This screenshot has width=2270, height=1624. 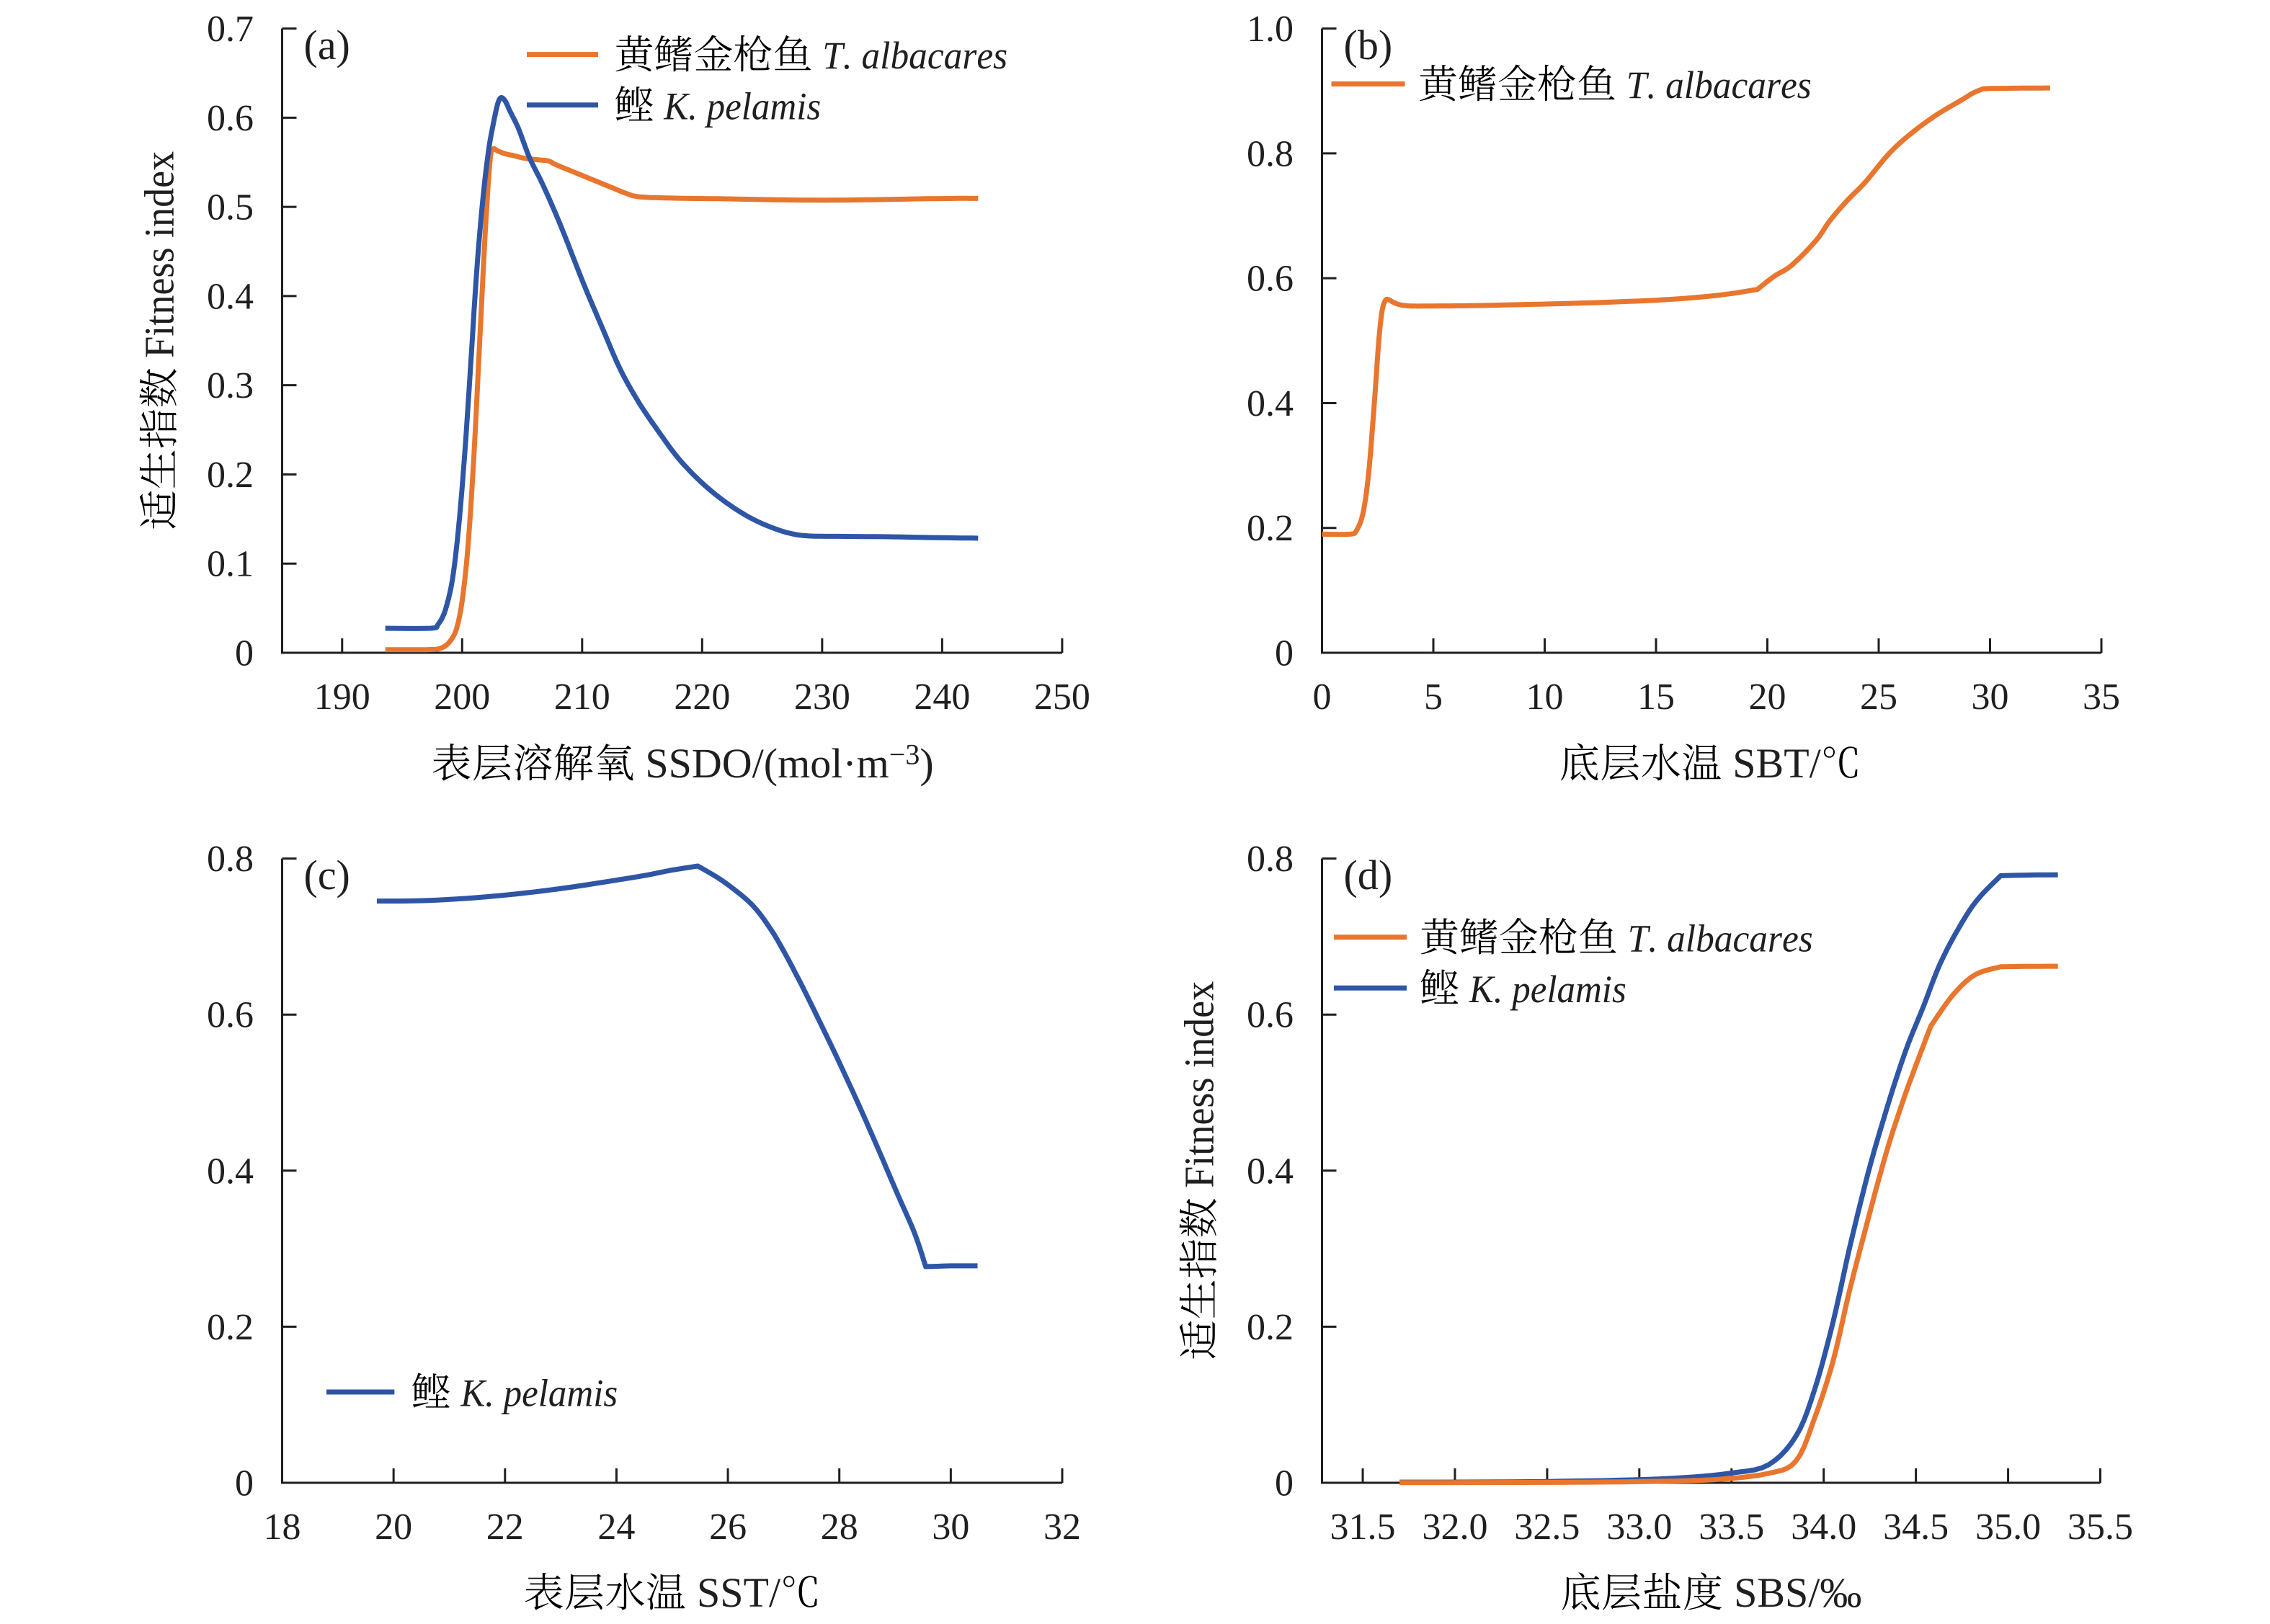 I want to click on svg-text: SSDO/(mol·m−3), so click(x=789, y=764).